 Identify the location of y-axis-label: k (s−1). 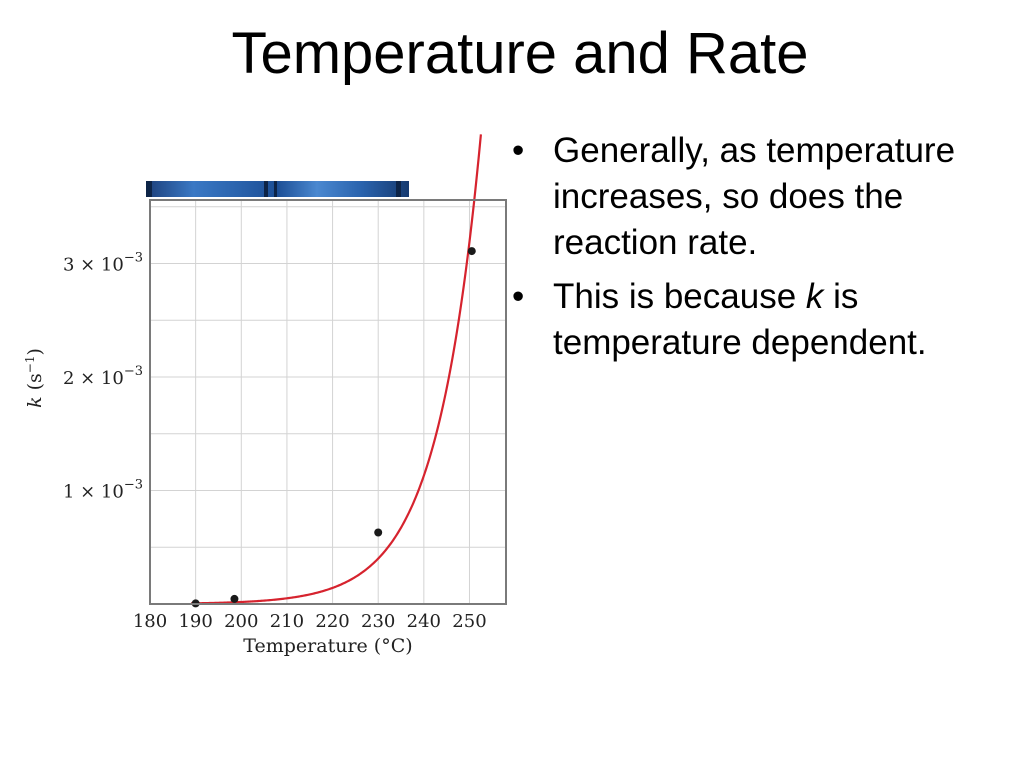
(34, 378).